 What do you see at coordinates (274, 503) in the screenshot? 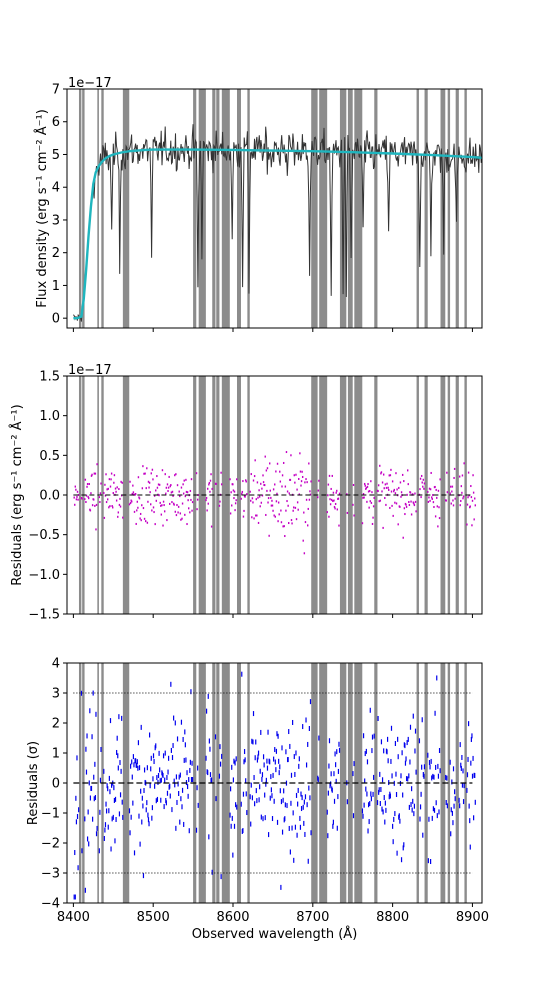
I see `residual-points` at bounding box center [274, 503].